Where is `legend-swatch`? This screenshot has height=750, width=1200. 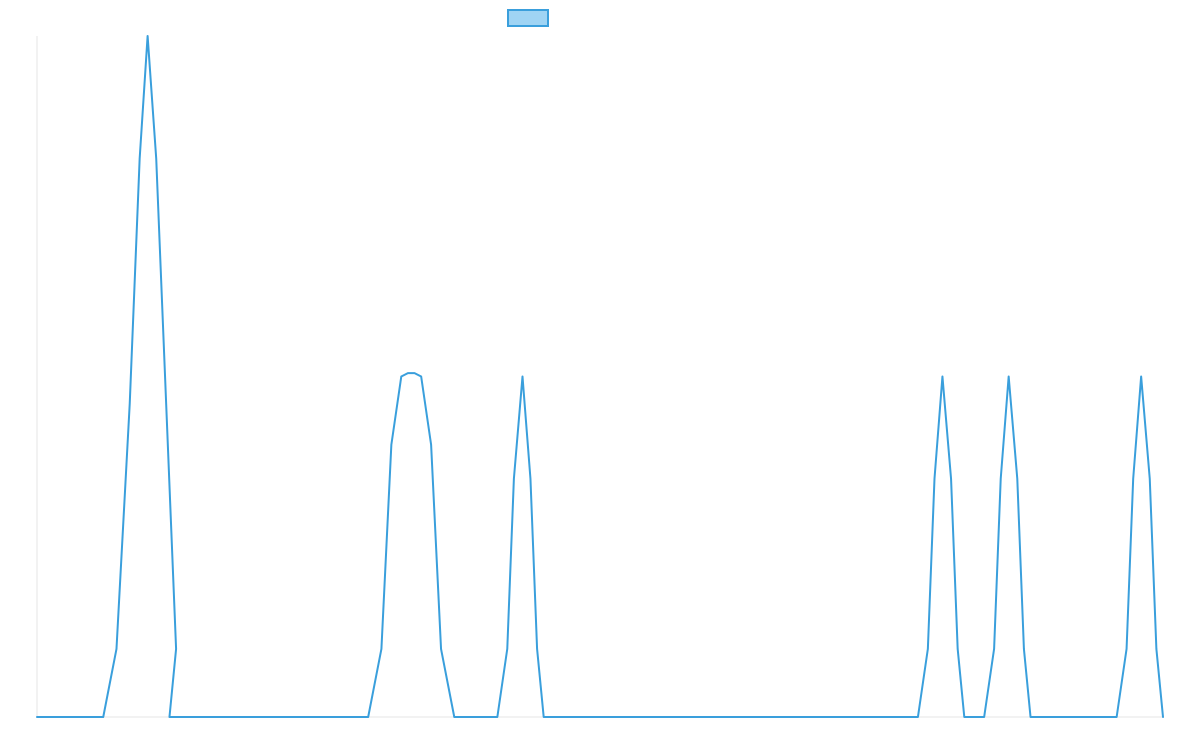 legend-swatch is located at coordinates (528, 18).